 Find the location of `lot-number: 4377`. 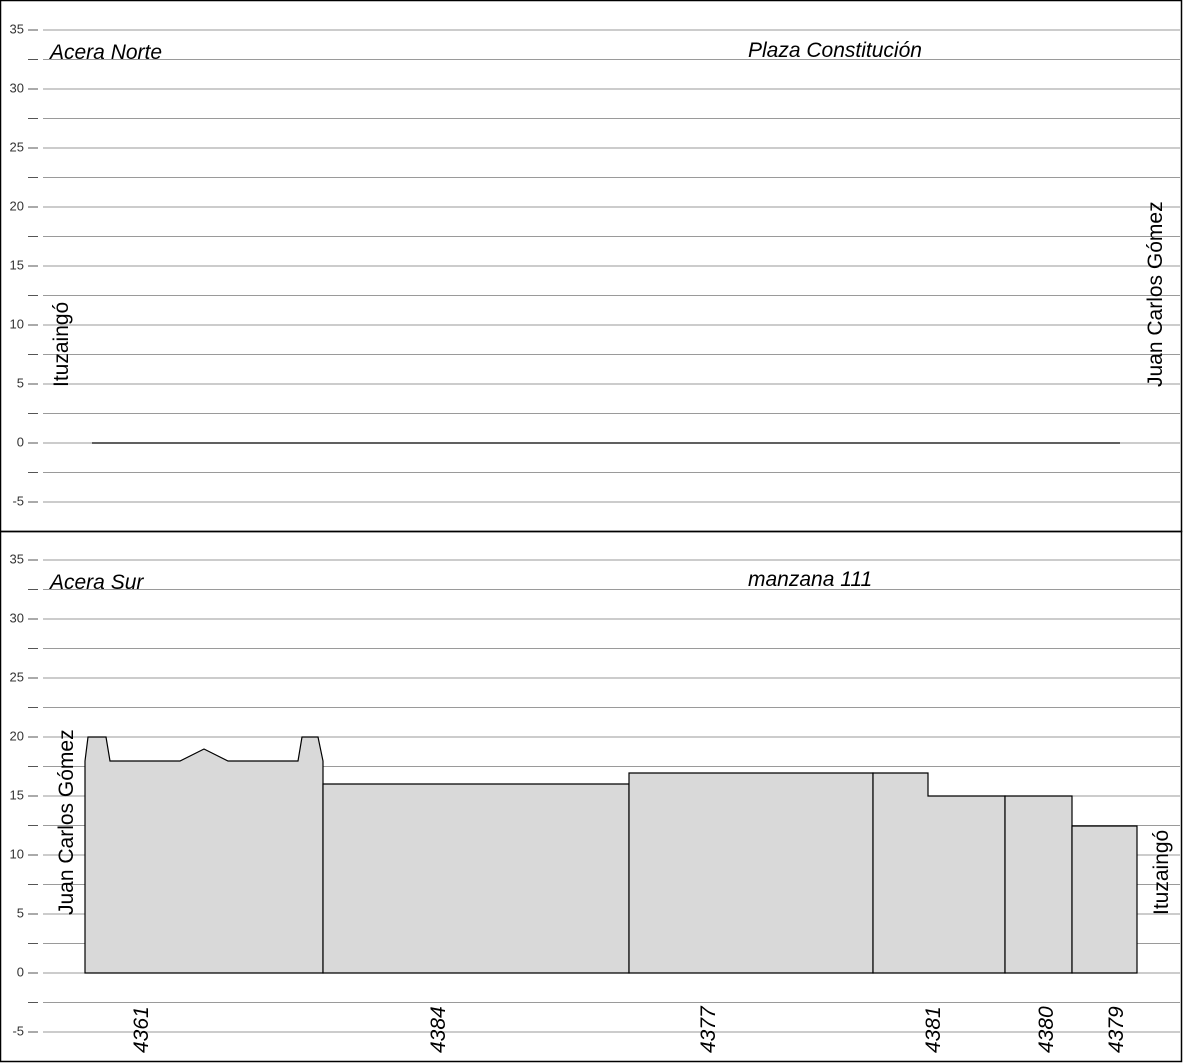

lot-number: 4377 is located at coordinates (708, 1029).